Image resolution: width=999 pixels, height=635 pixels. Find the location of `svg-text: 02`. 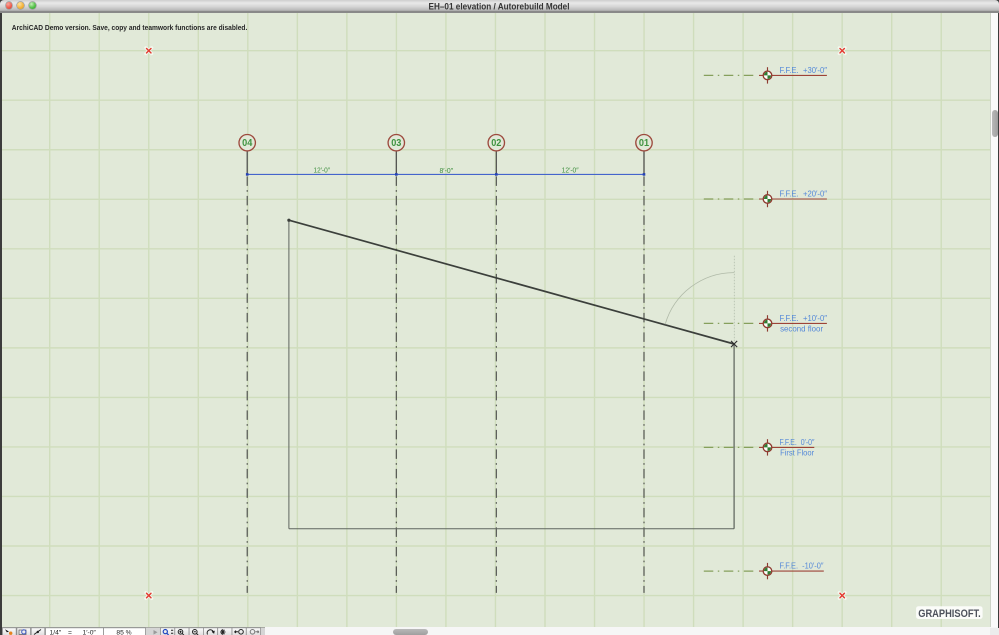

svg-text: 02 is located at coordinates (496, 143).